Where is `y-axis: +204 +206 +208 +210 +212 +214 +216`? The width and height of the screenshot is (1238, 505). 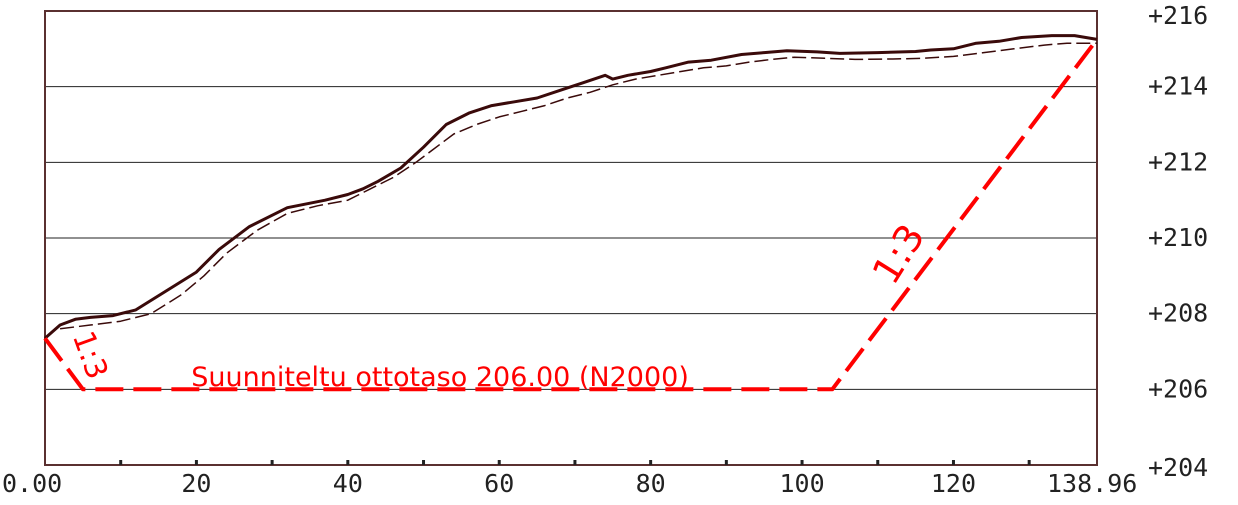 y-axis: +204 +206 +208 +210 +212 +214 +216 is located at coordinates (1178, 241).